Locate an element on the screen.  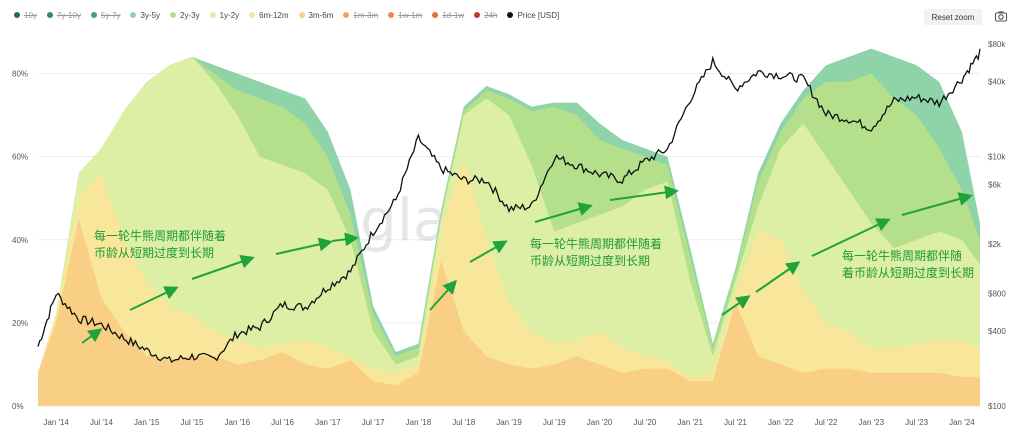
legend-item: 3y-5y is located at coordinates (145, 15).